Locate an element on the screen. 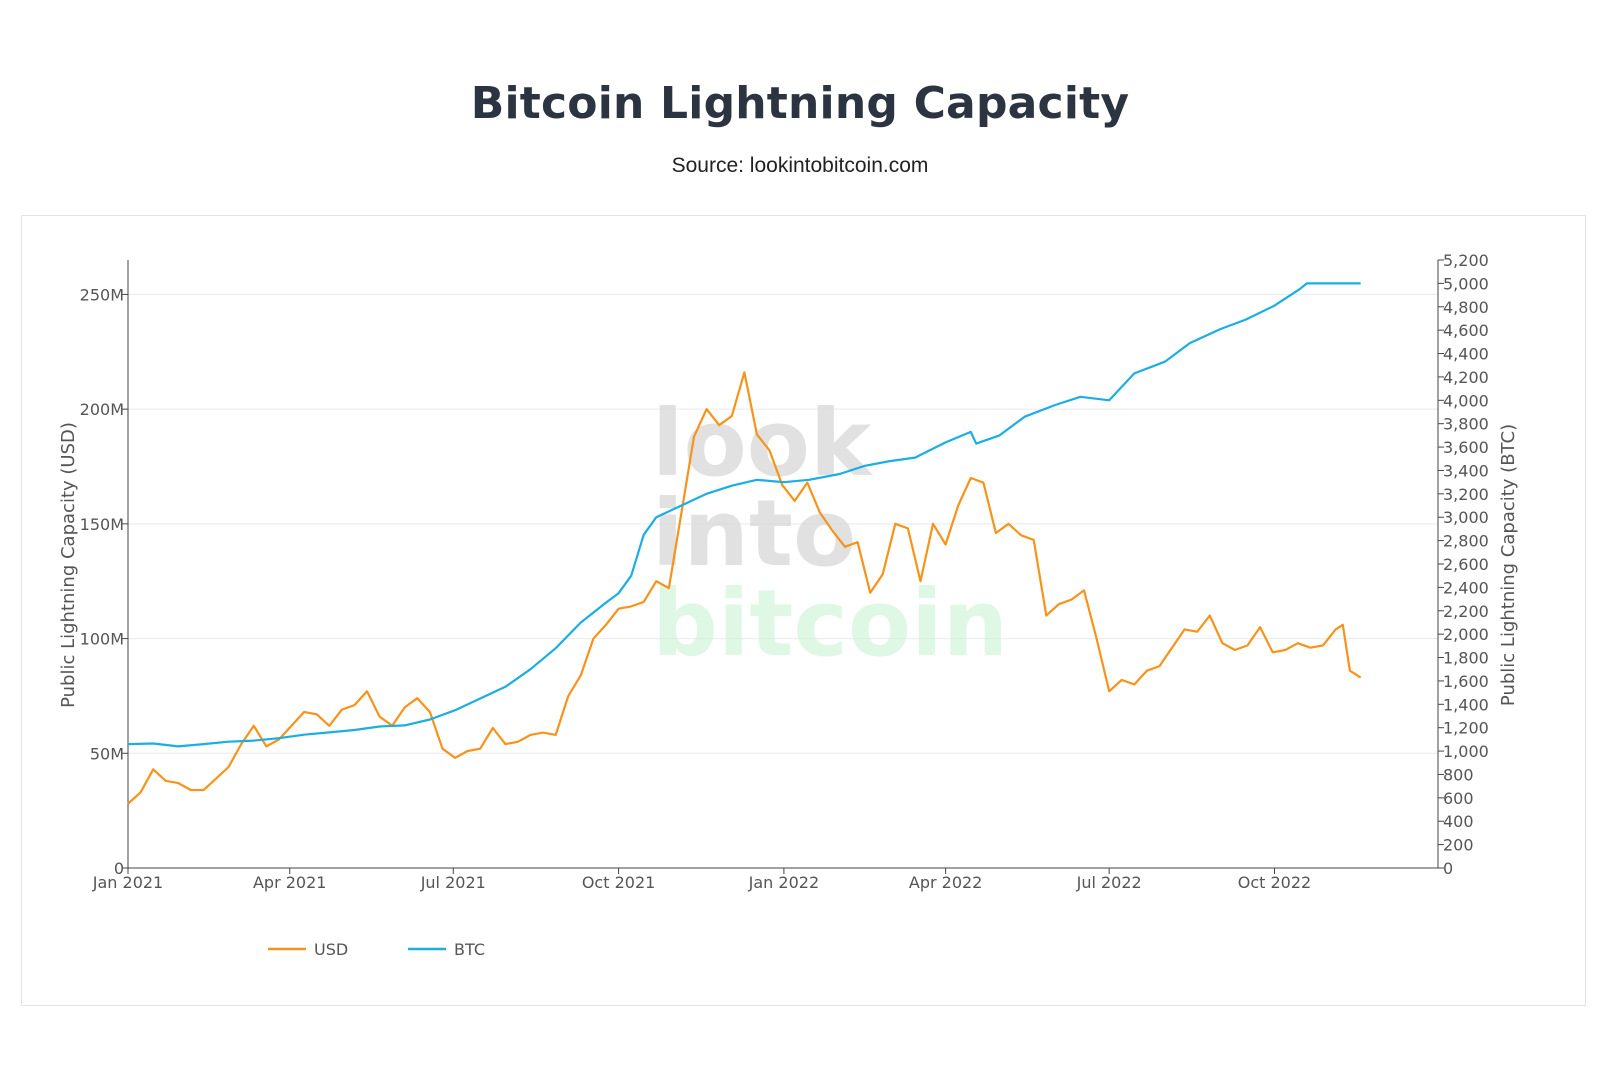 The width and height of the screenshot is (1600, 1071). page-title: Bitcoin Lightning Capacity is located at coordinates (800, 103).